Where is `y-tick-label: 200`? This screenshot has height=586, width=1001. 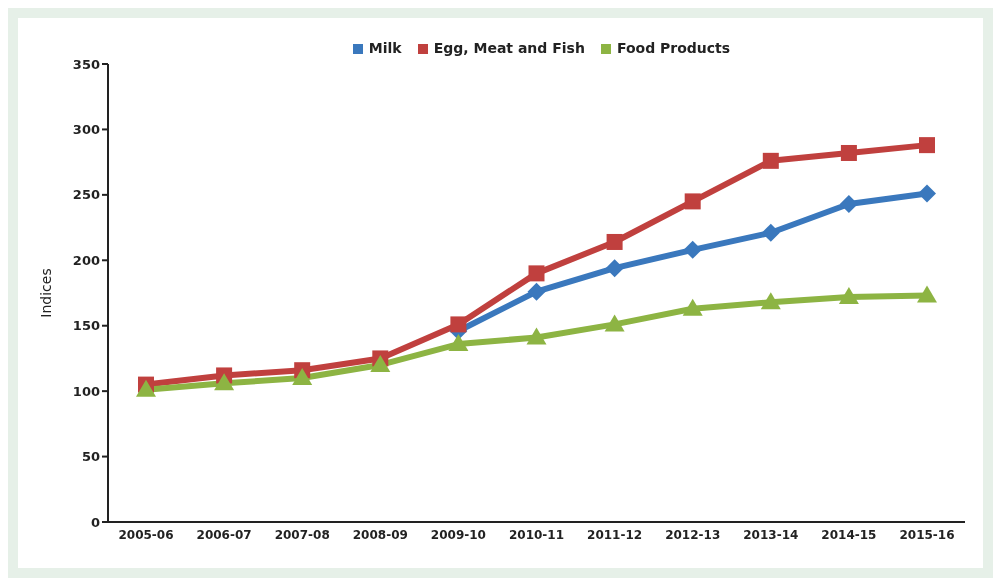
y-tick-label: 200 is located at coordinates (86, 260).